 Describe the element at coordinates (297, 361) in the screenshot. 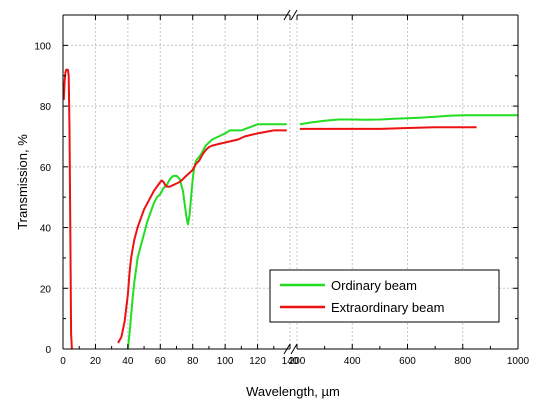

I see `x-tick-label: 200` at that location.